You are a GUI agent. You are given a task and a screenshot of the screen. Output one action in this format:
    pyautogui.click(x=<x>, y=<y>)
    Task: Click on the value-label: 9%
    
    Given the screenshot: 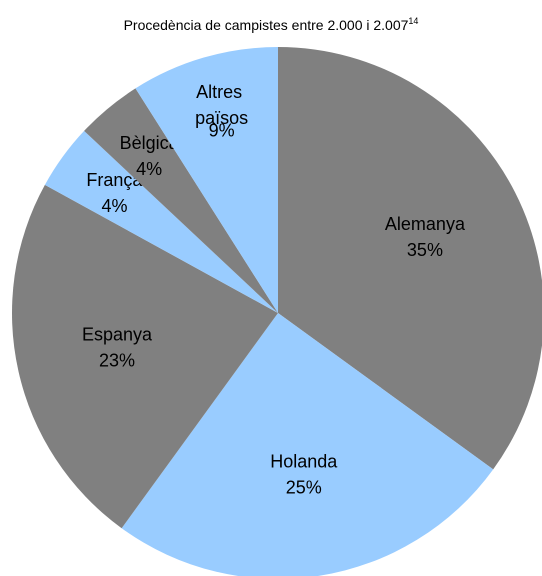 What is the action you would take?
    pyautogui.click(x=222, y=131)
    